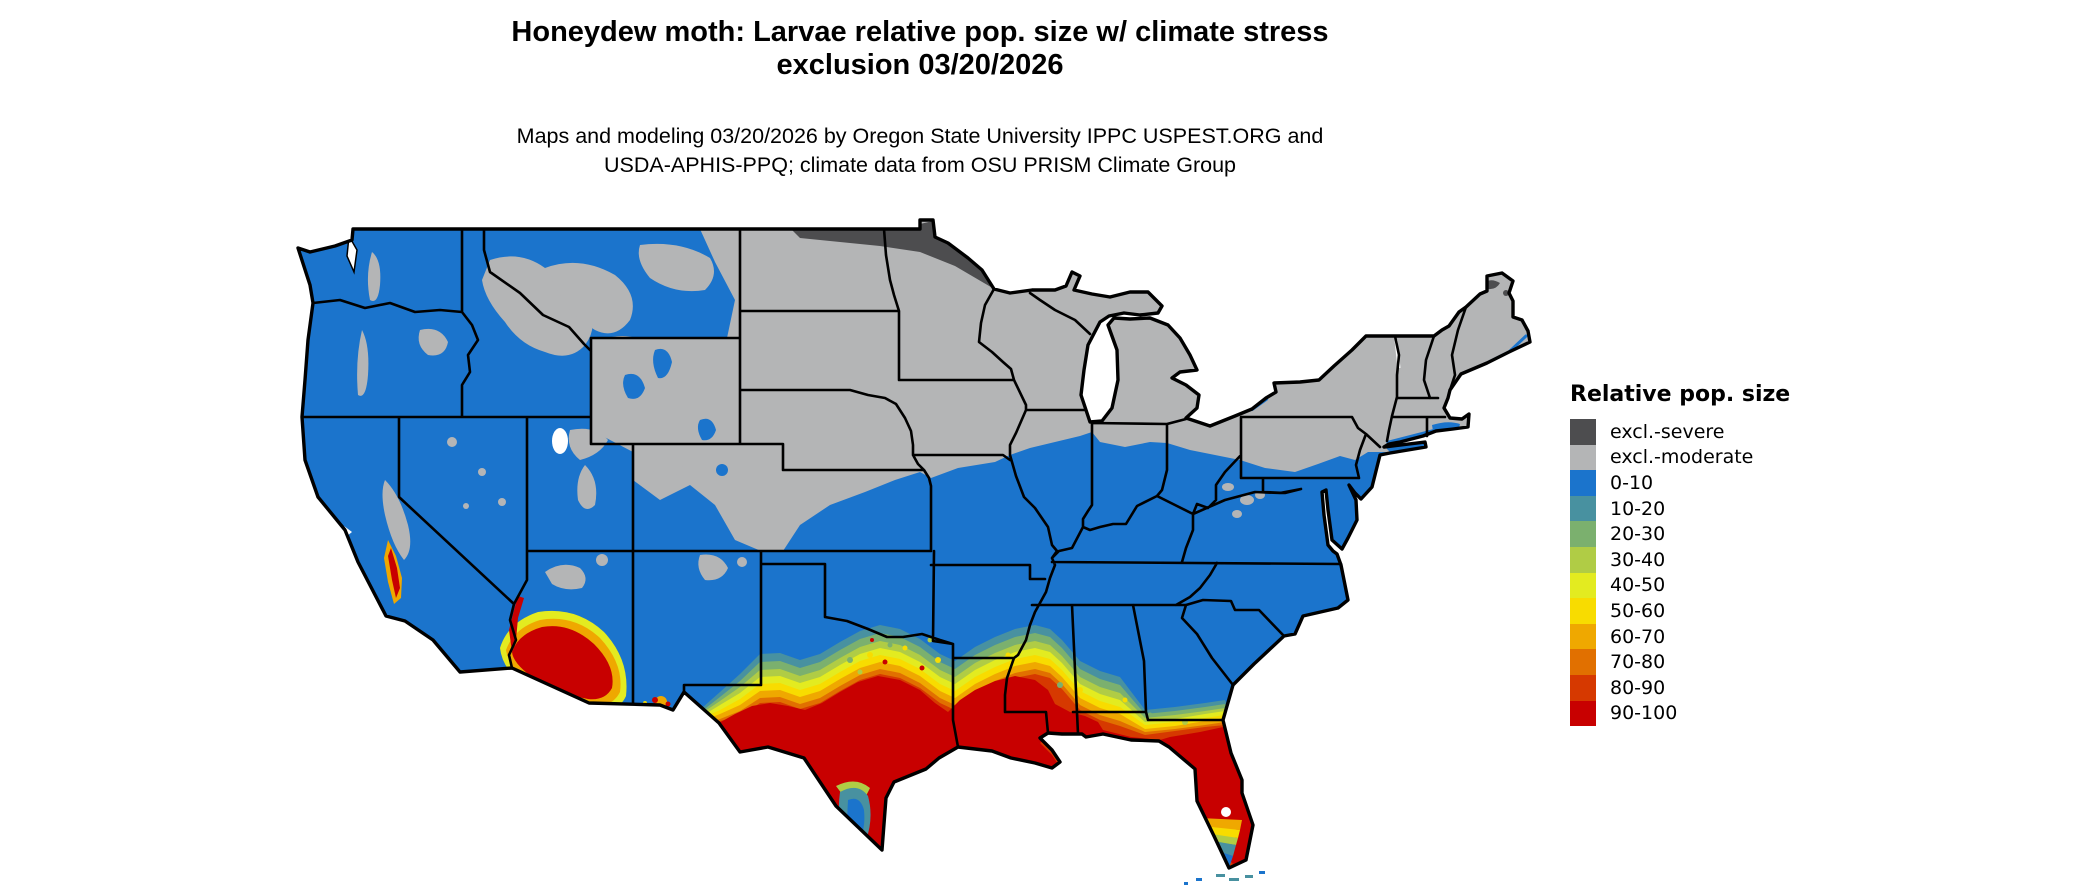  I want to click on legend-label: 70-80, so click(1638, 662).